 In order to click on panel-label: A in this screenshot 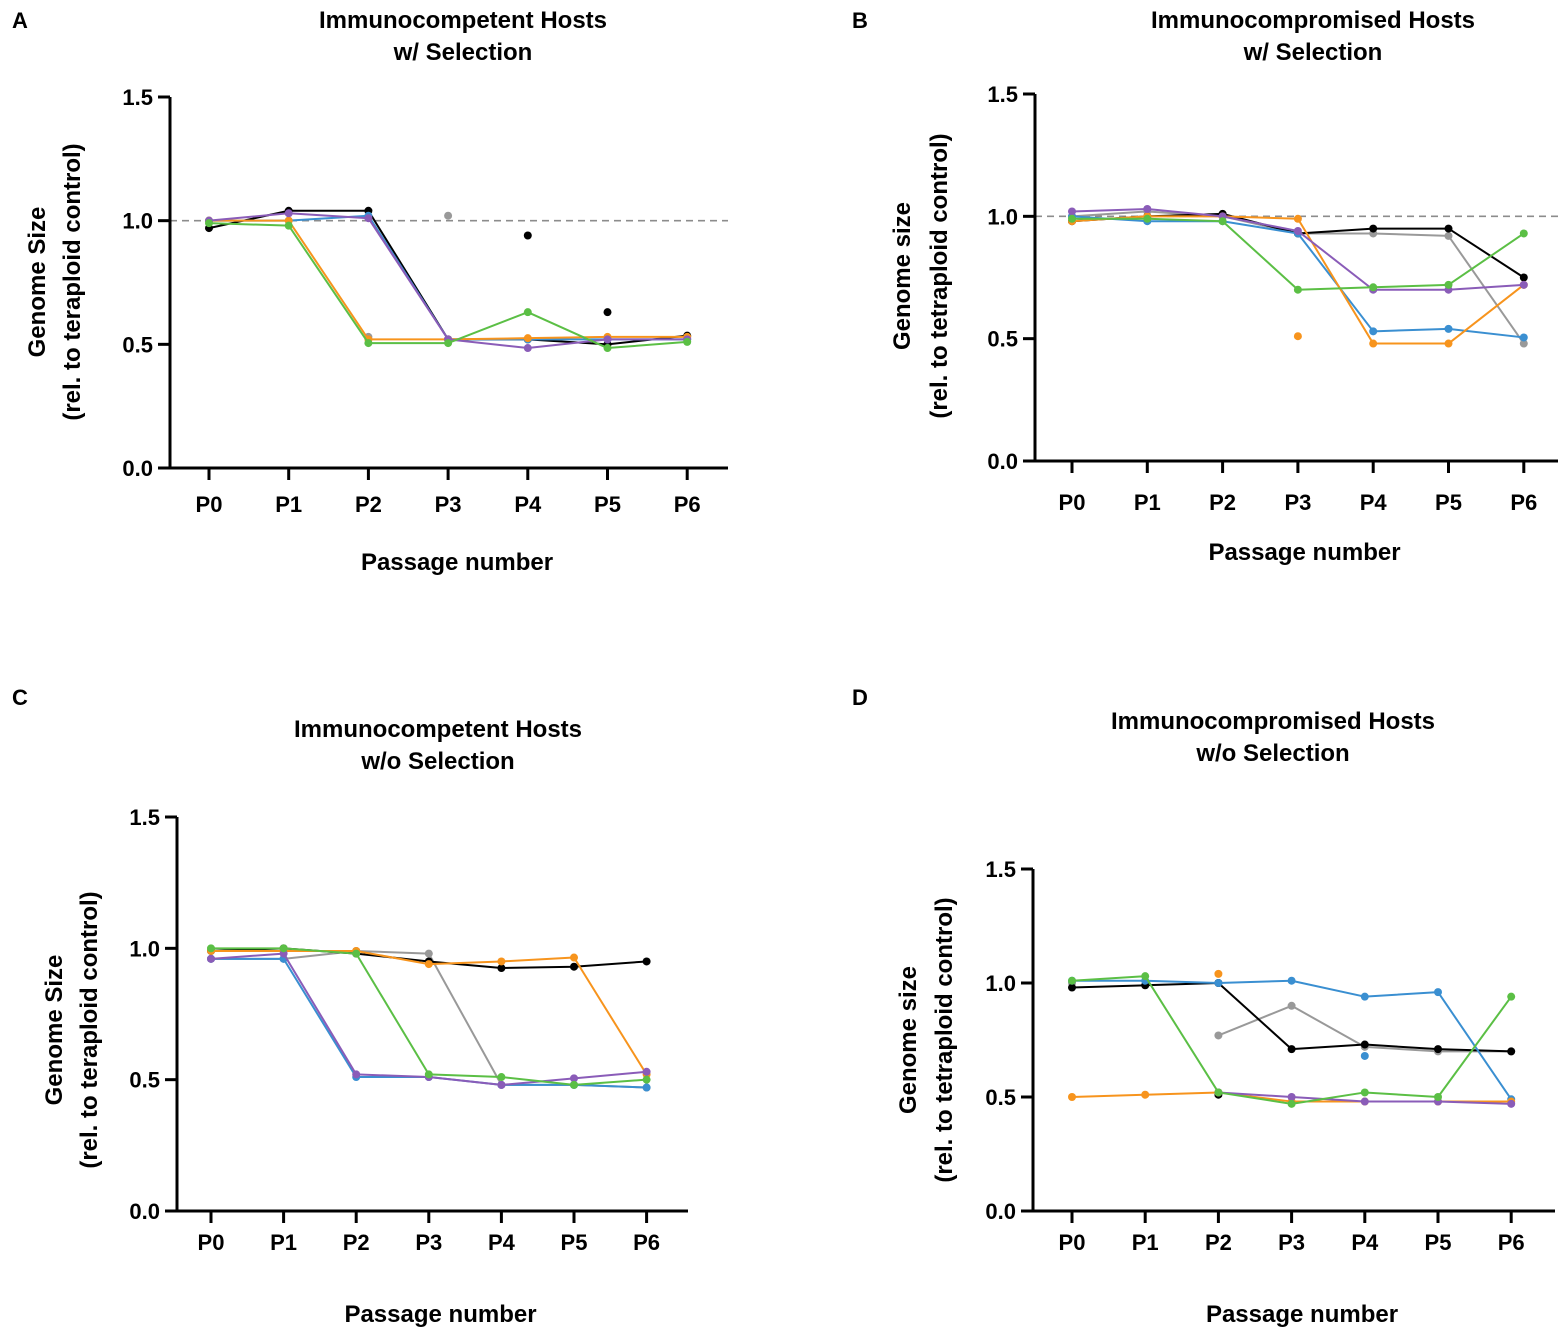, I will do `click(20, 20)`.